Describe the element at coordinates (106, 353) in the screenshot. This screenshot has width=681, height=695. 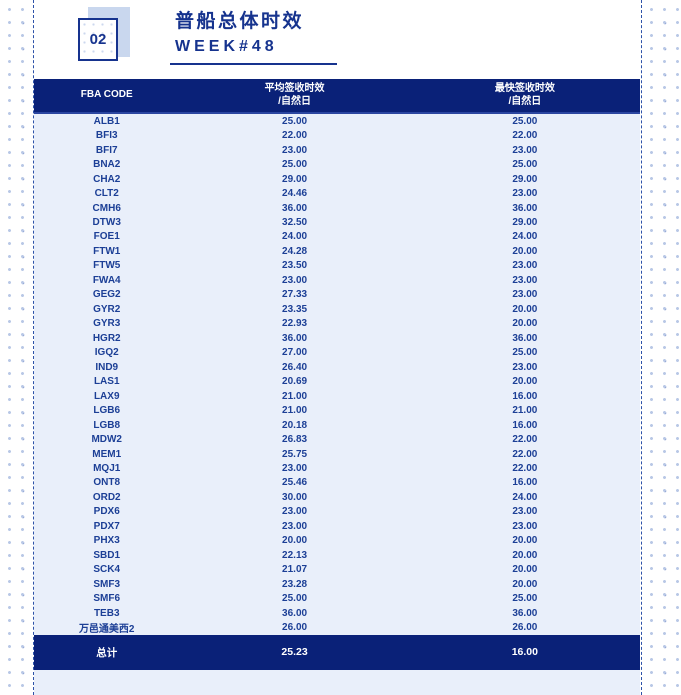
I see `fba-code-cell: IGQ2` at that location.